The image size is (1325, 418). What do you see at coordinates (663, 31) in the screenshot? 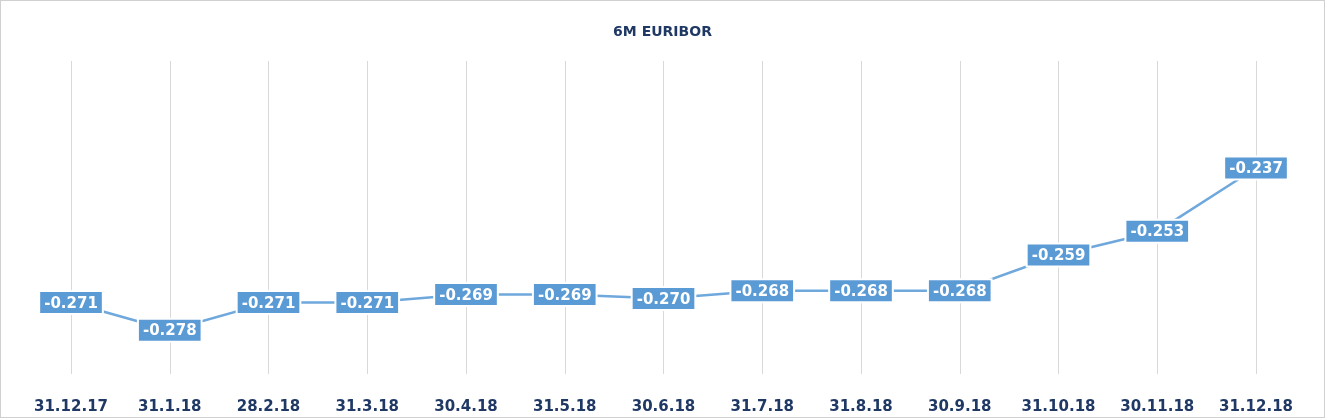
I see `chart-title: 6M EURIBOR` at bounding box center [663, 31].